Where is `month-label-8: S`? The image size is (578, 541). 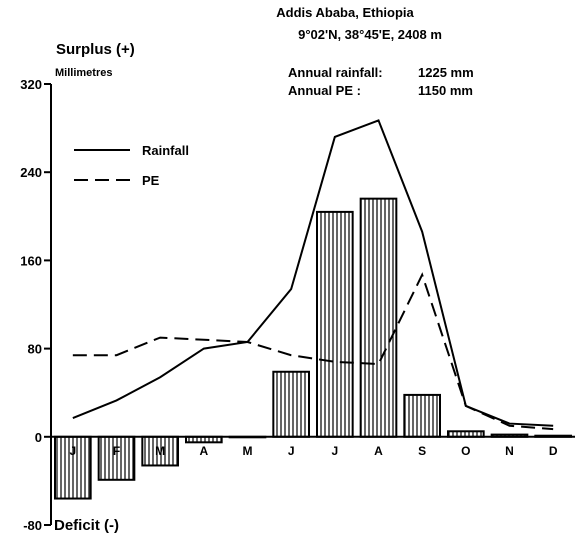
month-label-8: S is located at coordinates (422, 451).